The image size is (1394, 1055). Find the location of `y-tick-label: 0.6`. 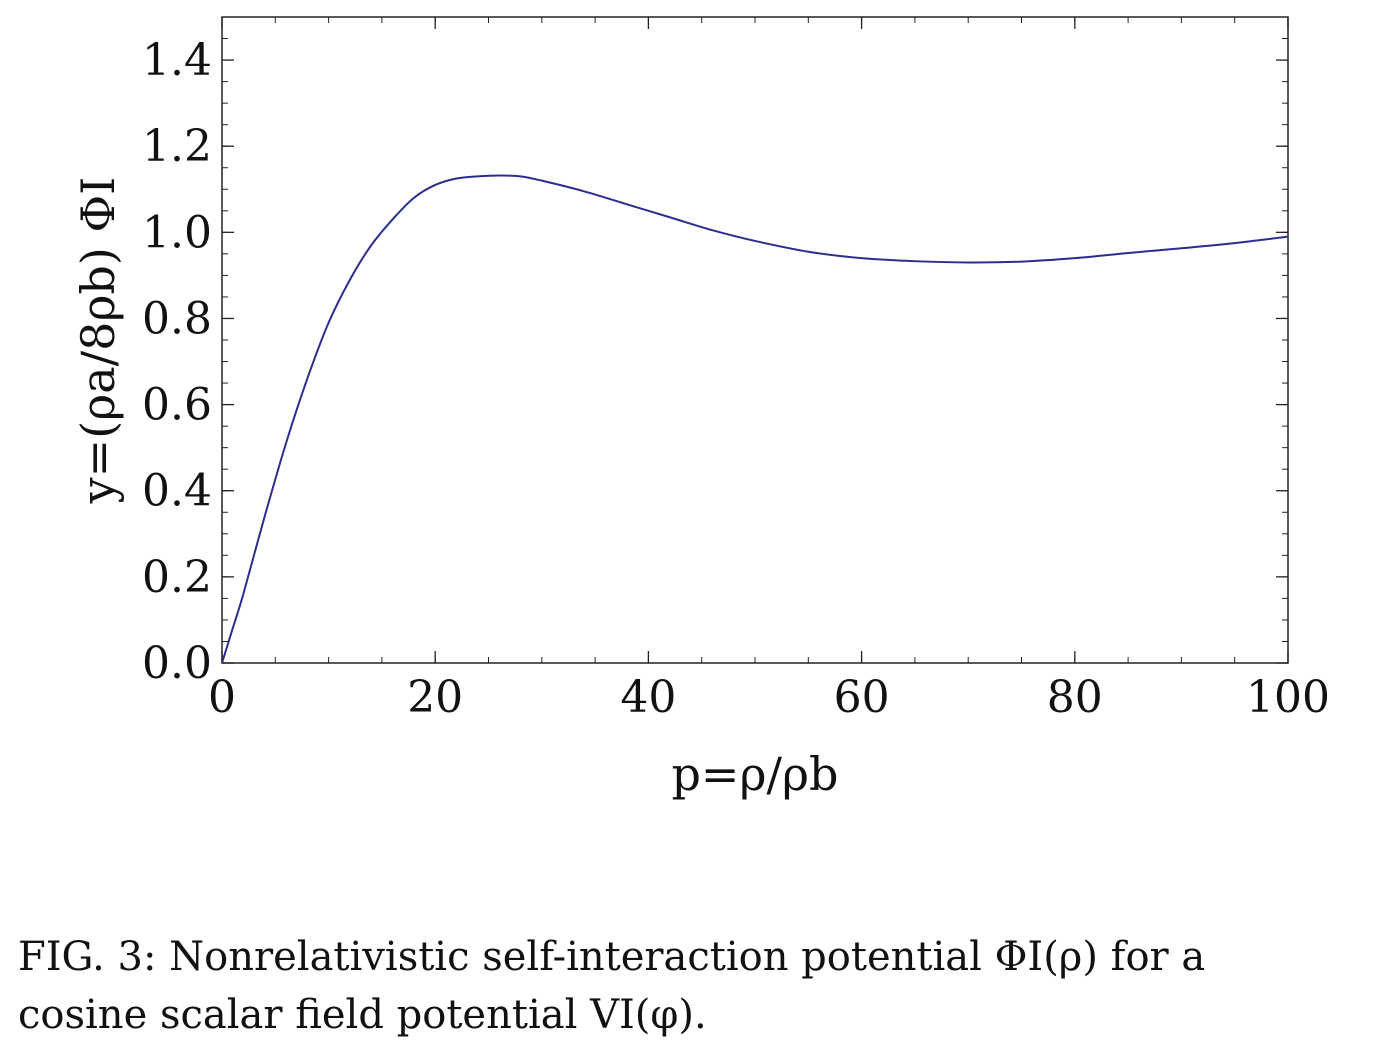

y-tick-label: 0.6 is located at coordinates (177, 405).